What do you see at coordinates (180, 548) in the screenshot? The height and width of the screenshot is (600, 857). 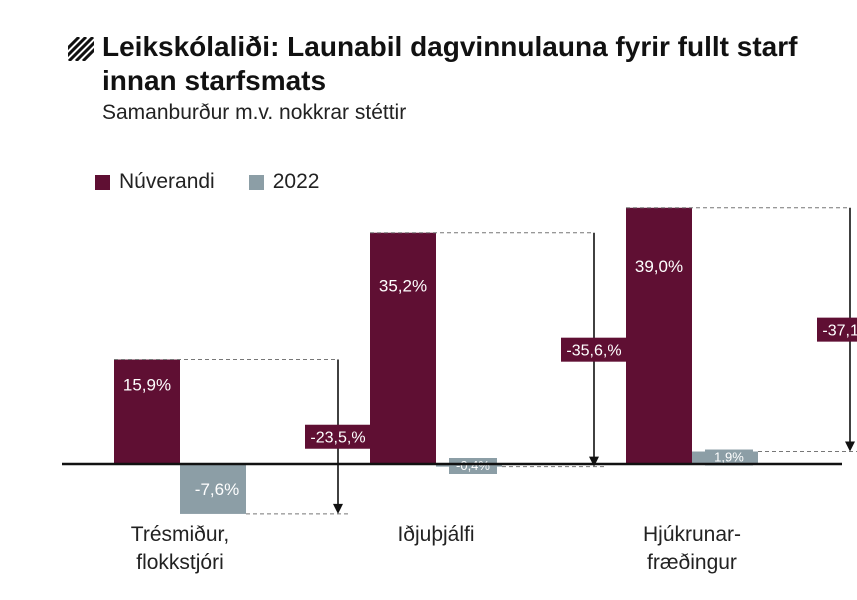 I see `category-label: Trésmiður, flokkstjóri` at bounding box center [180, 548].